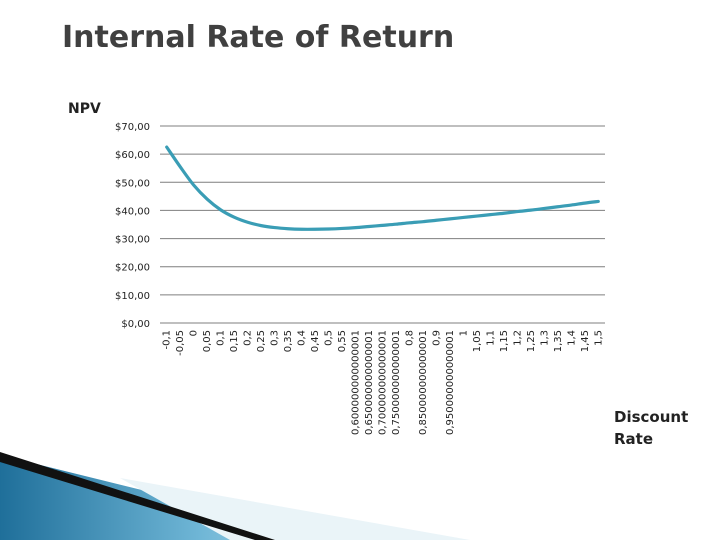 This screenshot has width=720, height=540. I want to click on x-axis-label: Discount Rate, so click(654, 428).